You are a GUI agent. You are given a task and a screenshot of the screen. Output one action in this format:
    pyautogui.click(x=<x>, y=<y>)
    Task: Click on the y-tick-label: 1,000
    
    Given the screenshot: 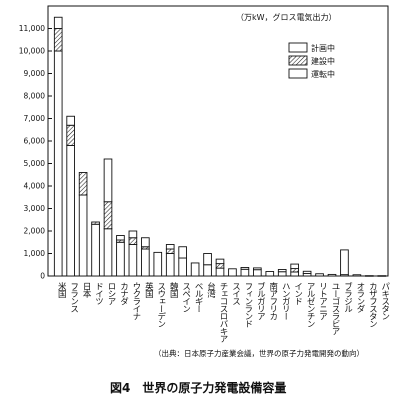 What is the action you would take?
    pyautogui.click(x=35, y=253)
    